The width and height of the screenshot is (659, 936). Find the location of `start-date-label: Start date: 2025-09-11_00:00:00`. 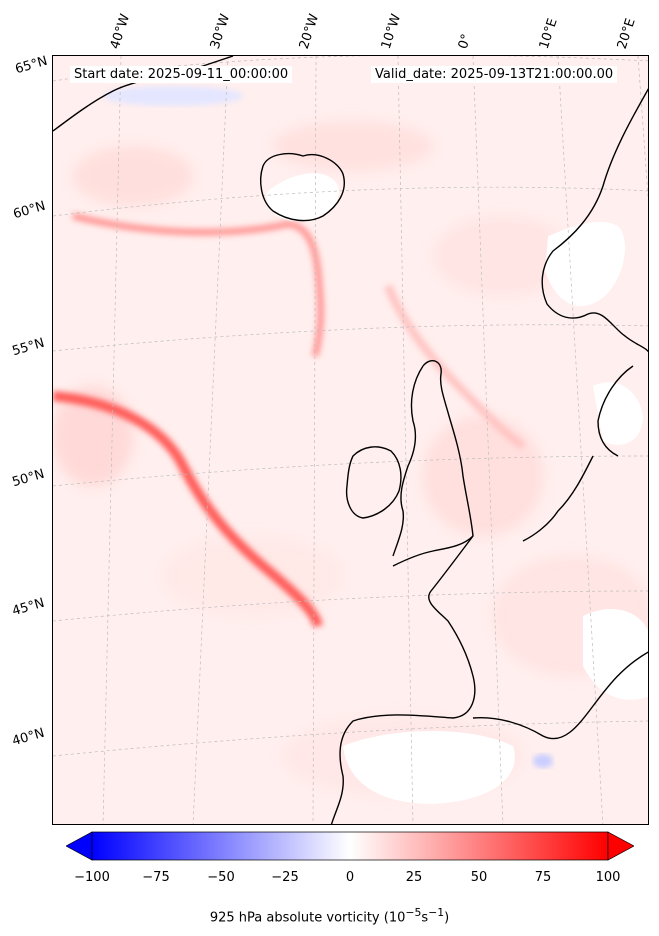

start-date-label: Start date: 2025-09-11_00:00:00 is located at coordinates (181, 74).